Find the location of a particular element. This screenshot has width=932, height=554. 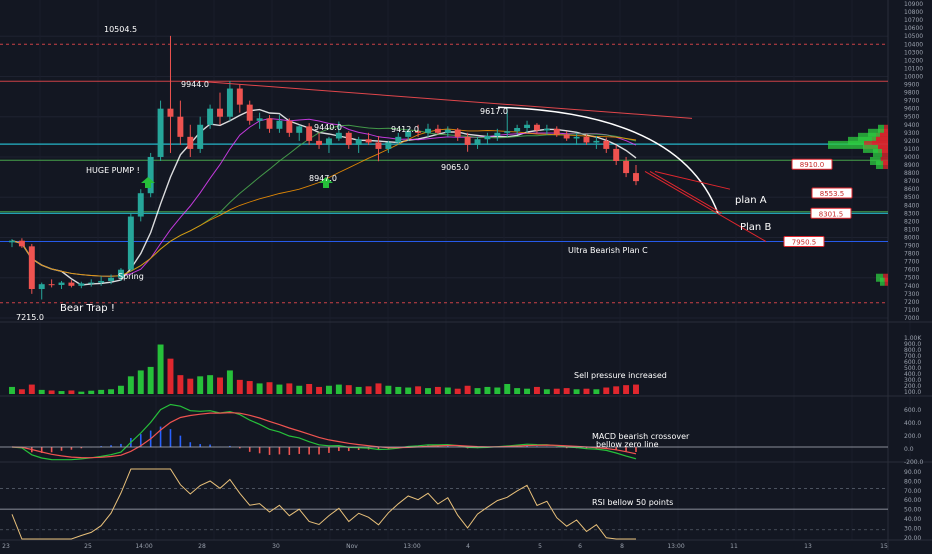

price-label-9617: 9617.0 is located at coordinates (494, 111).